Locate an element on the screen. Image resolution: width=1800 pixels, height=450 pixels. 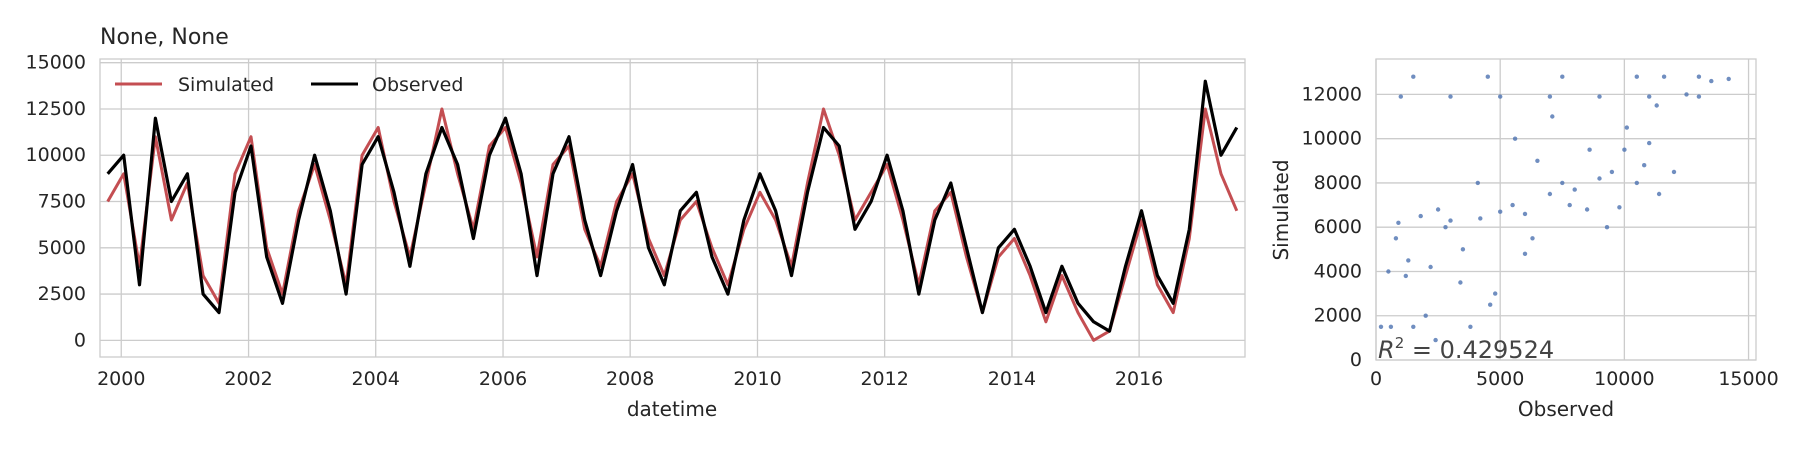
timeseries-legend: Simulated Observed is located at coordinates (289, 85).